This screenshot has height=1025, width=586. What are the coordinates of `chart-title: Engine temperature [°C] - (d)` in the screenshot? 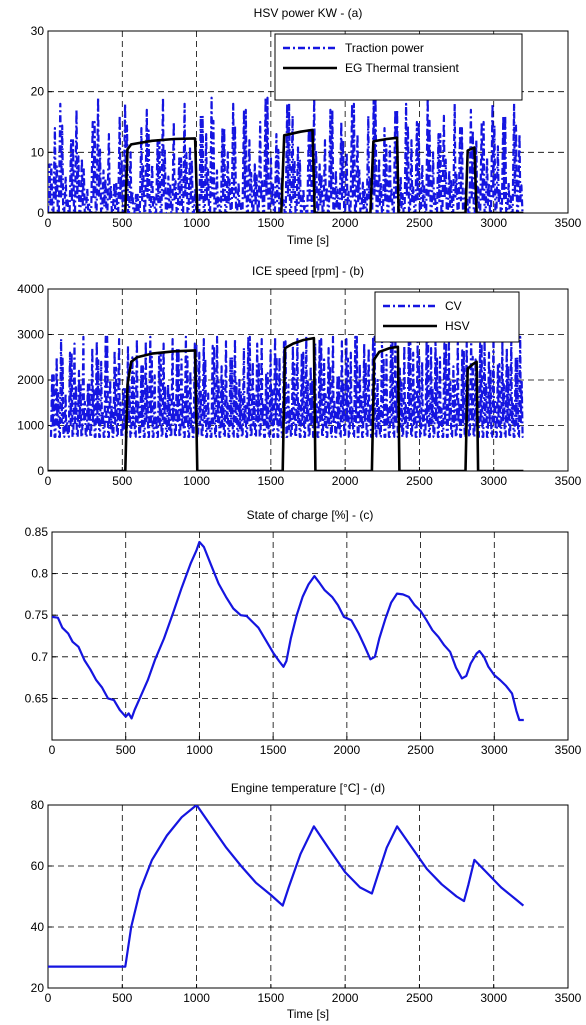 It's located at (308, 788).